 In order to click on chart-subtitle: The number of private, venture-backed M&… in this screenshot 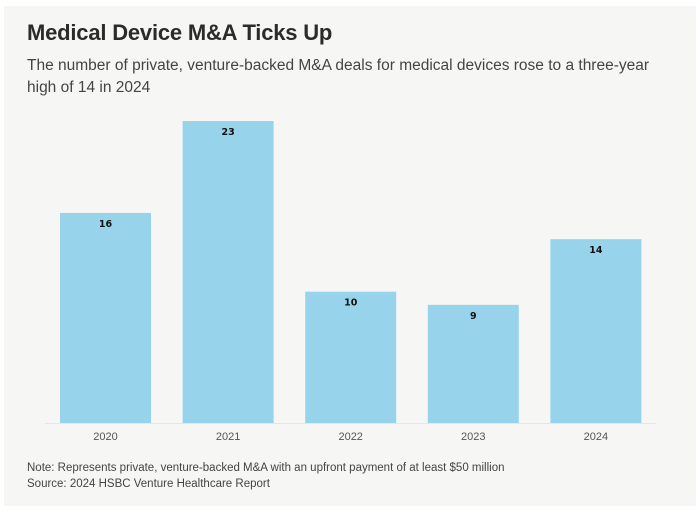, I will do `click(338, 76)`.